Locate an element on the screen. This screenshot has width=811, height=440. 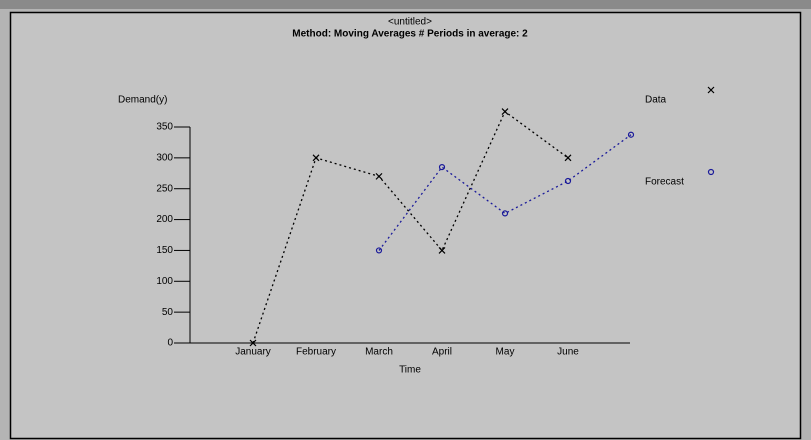
chart-title: <untitled> is located at coordinates (410, 22).